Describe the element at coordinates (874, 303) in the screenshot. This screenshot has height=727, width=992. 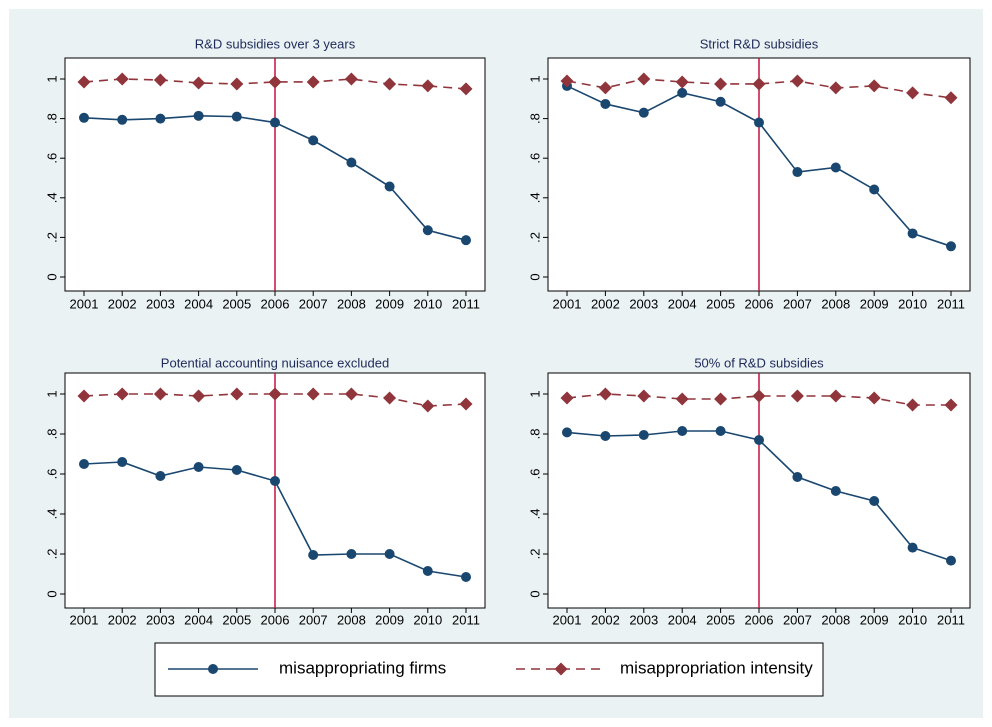
I see `x-tick-label: 2009` at that location.